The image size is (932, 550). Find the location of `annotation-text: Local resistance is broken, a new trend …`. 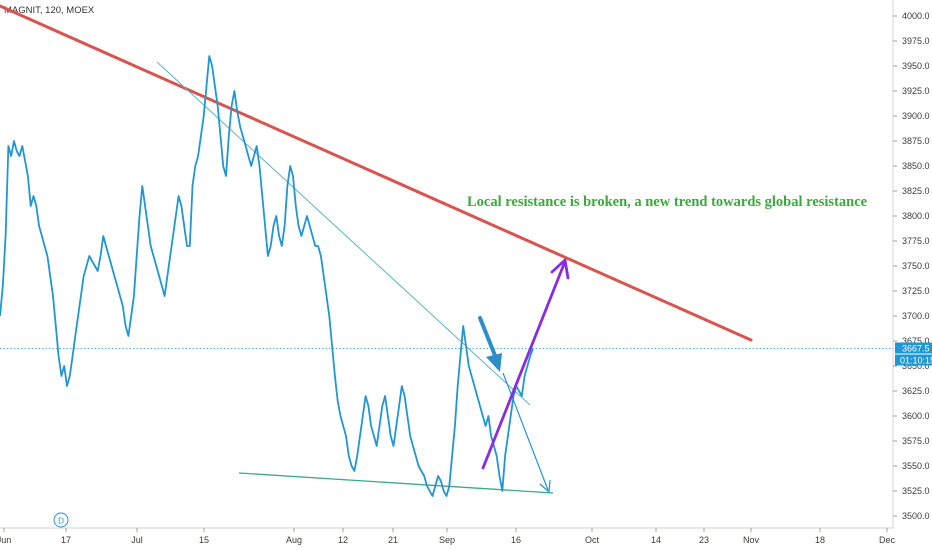

annotation-text: Local resistance is broken, a new trend … is located at coordinates (667, 202).